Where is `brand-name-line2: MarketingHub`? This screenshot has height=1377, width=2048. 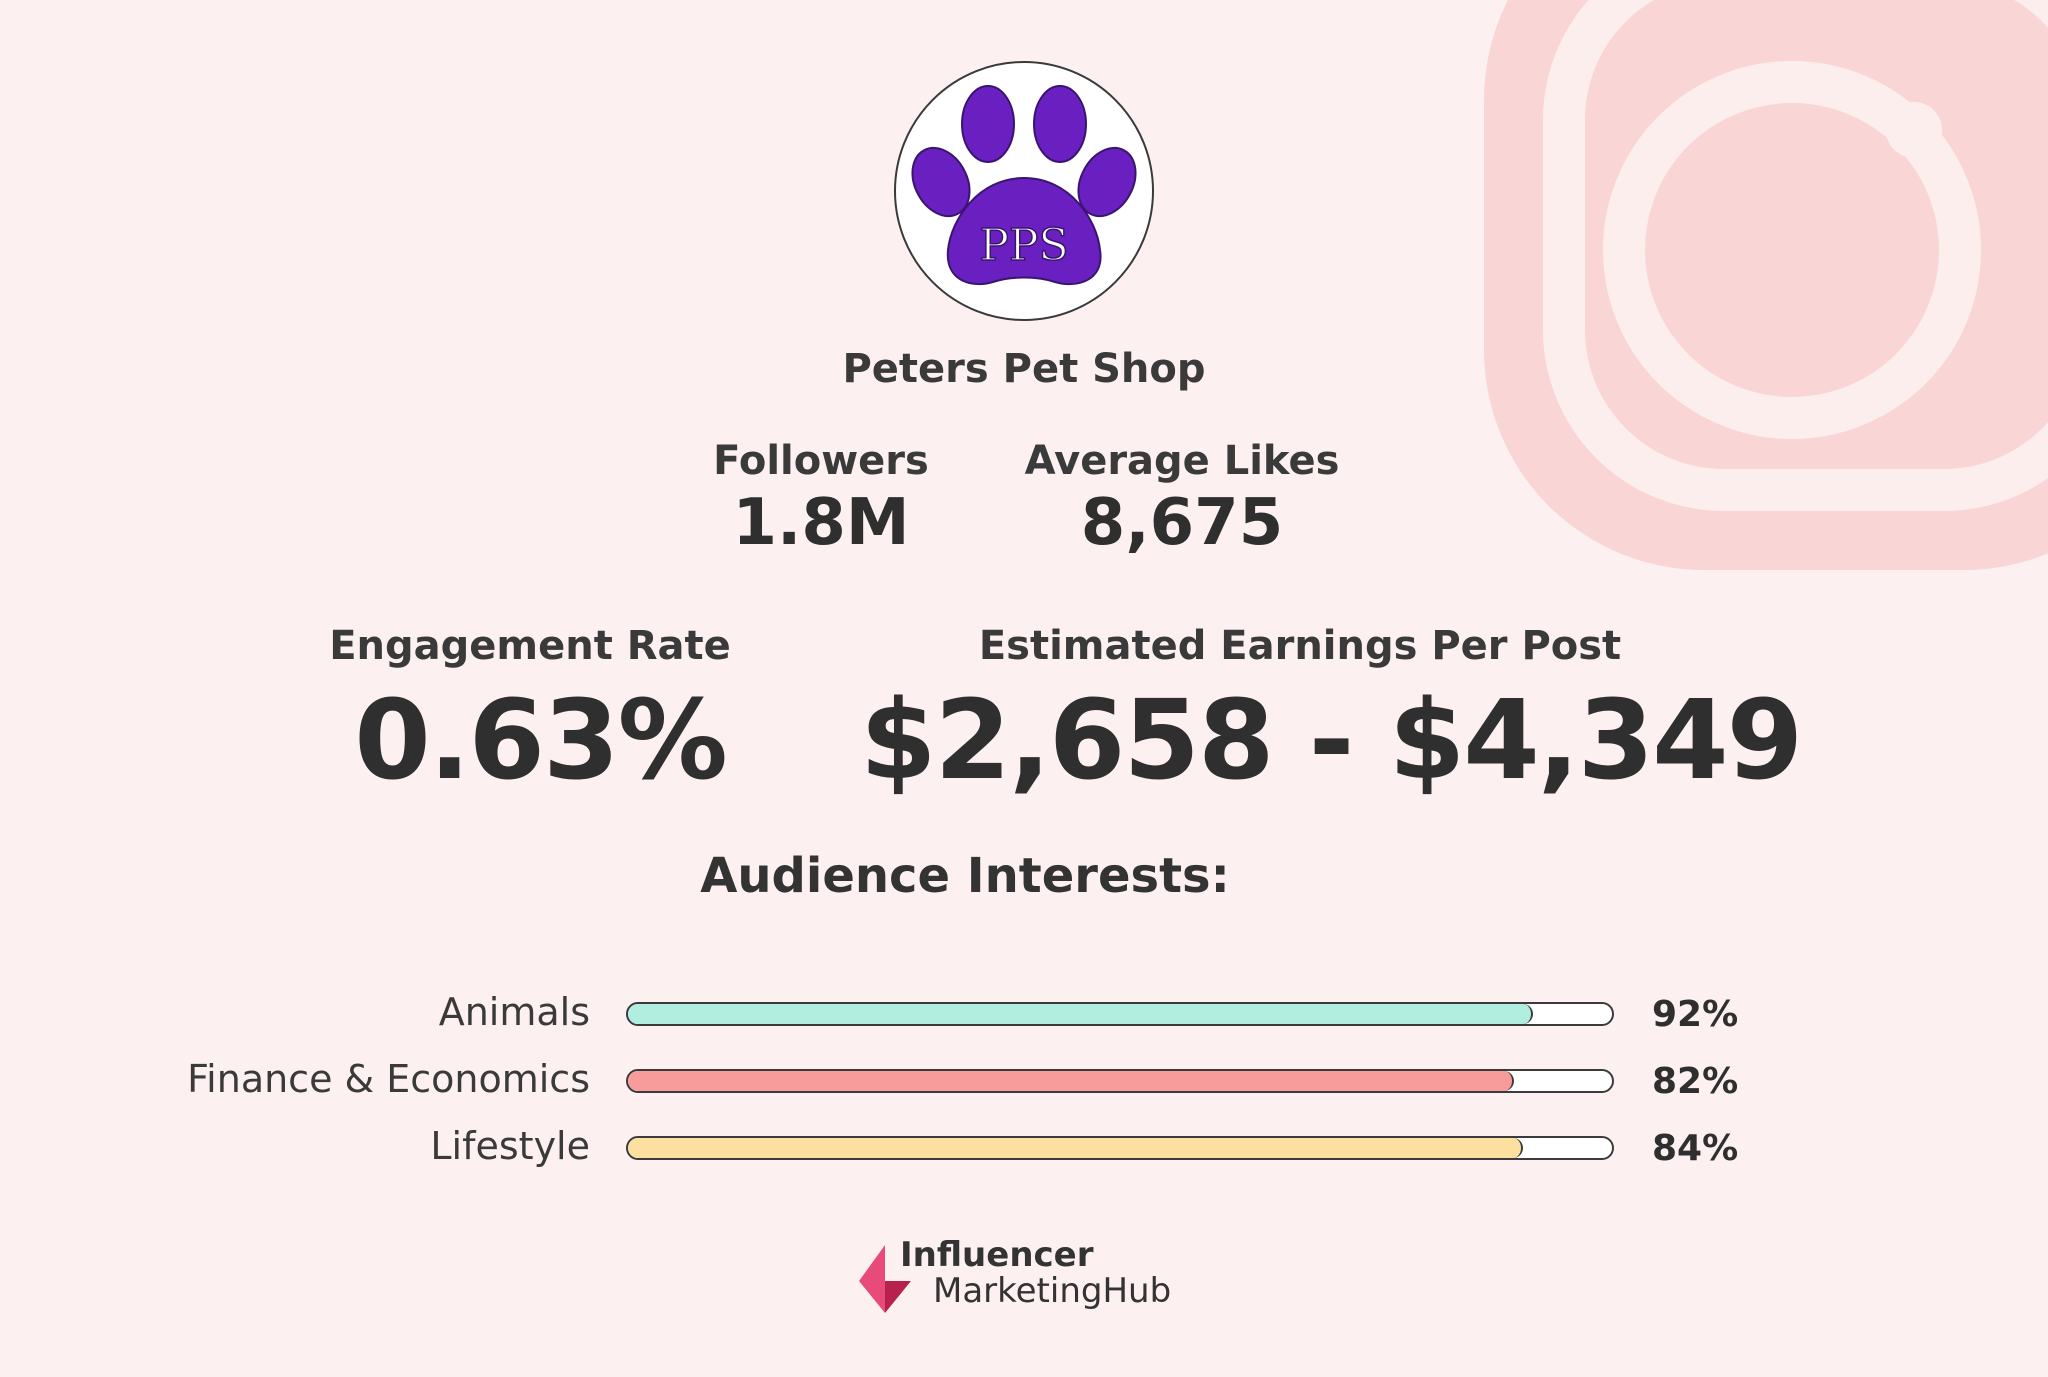 brand-name-line2: MarketingHub is located at coordinates (1052, 1291).